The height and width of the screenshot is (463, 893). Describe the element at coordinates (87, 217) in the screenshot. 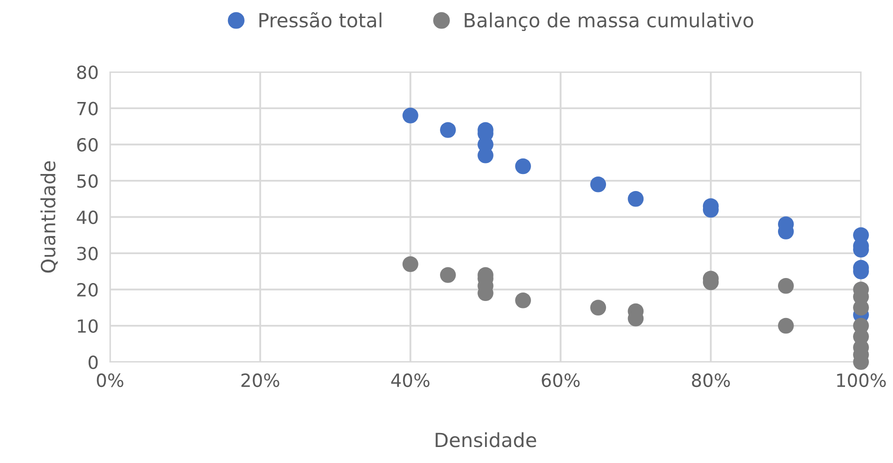

I see `y-tick-label: 40` at that location.